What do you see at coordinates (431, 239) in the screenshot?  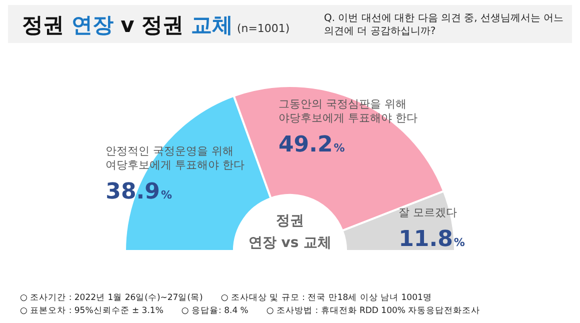 I see `data-label: 11.8%` at bounding box center [431, 239].